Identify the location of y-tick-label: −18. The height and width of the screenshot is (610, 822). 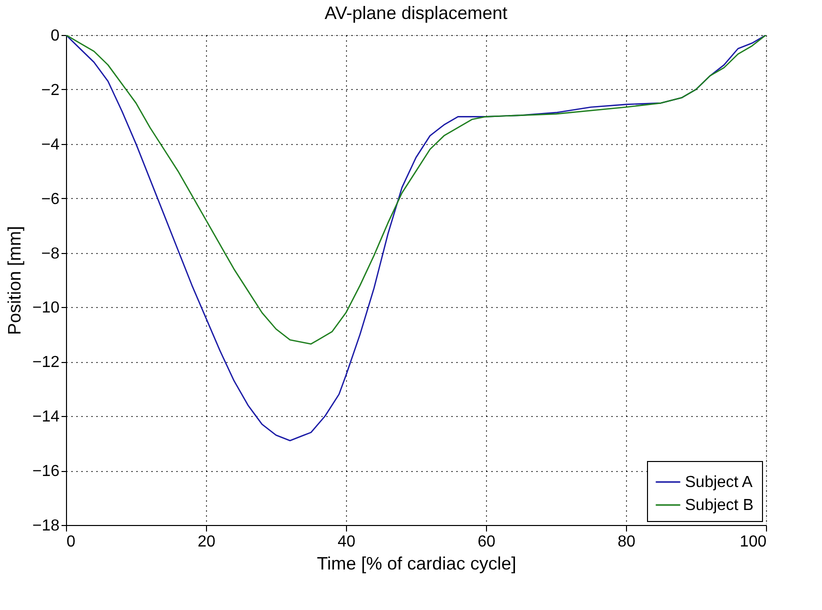
(46, 526).